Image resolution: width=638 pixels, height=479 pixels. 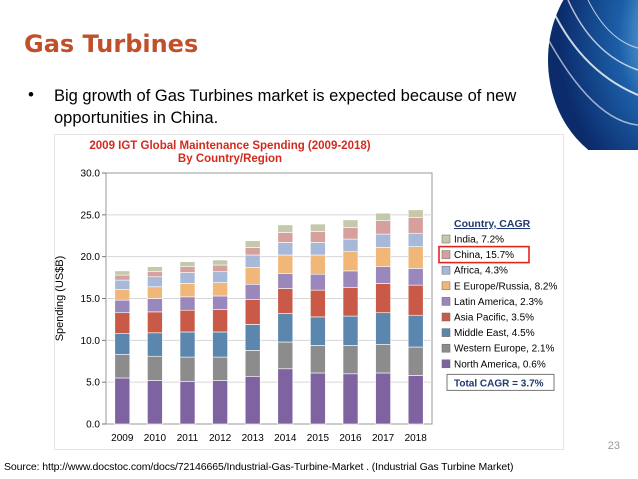 What do you see at coordinates (318, 438) in the screenshot?
I see `x-tick-label: 2015` at bounding box center [318, 438].